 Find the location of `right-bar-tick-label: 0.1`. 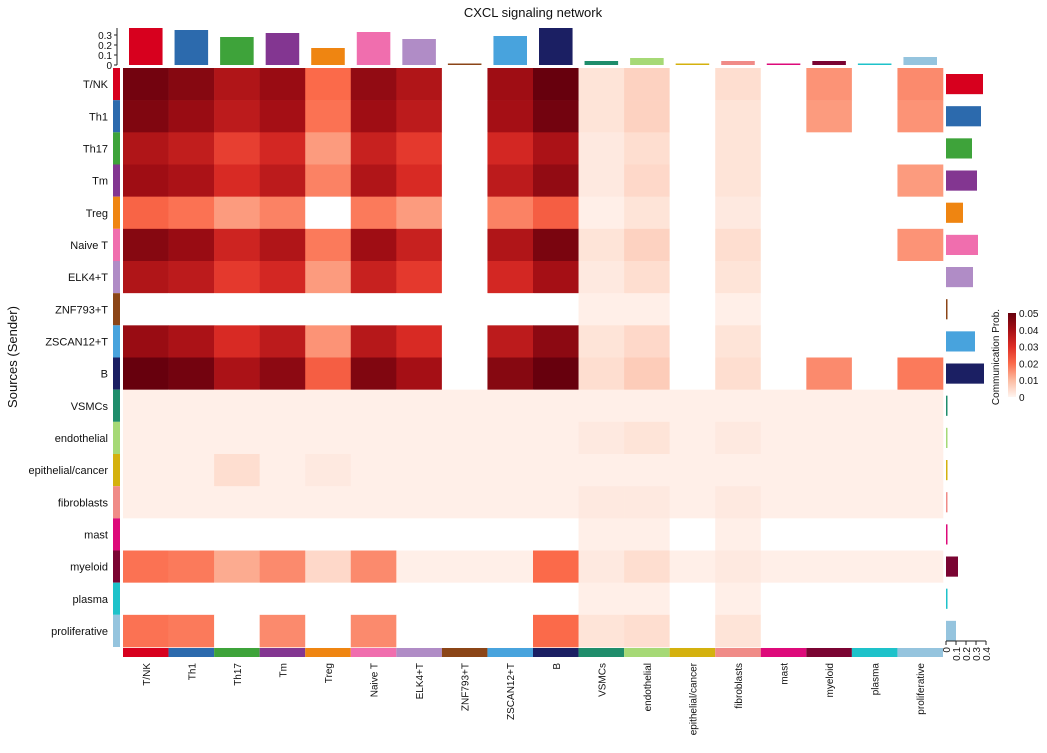

right-bar-tick-label: 0.1 is located at coordinates (957, 654).